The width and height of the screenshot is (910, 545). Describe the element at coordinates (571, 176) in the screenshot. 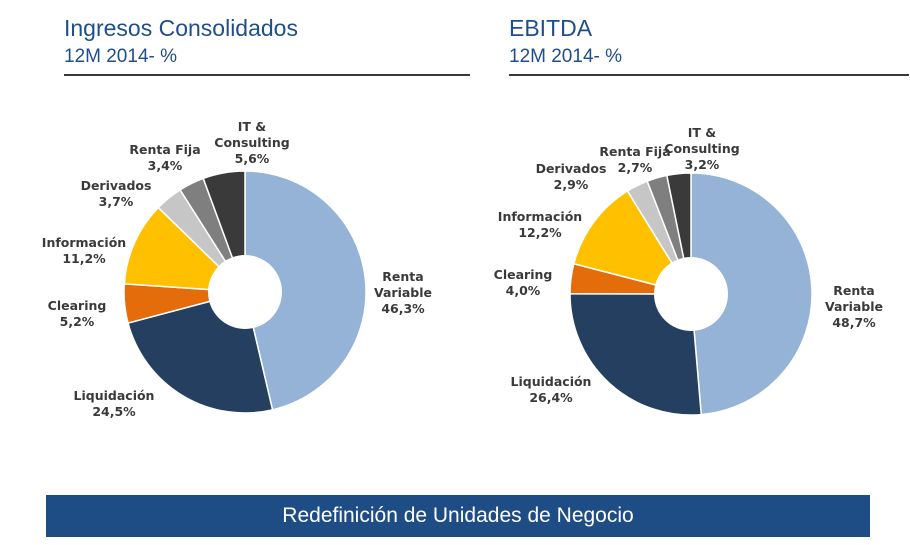

I see `label-derivados: Derivados 2,9%` at that location.